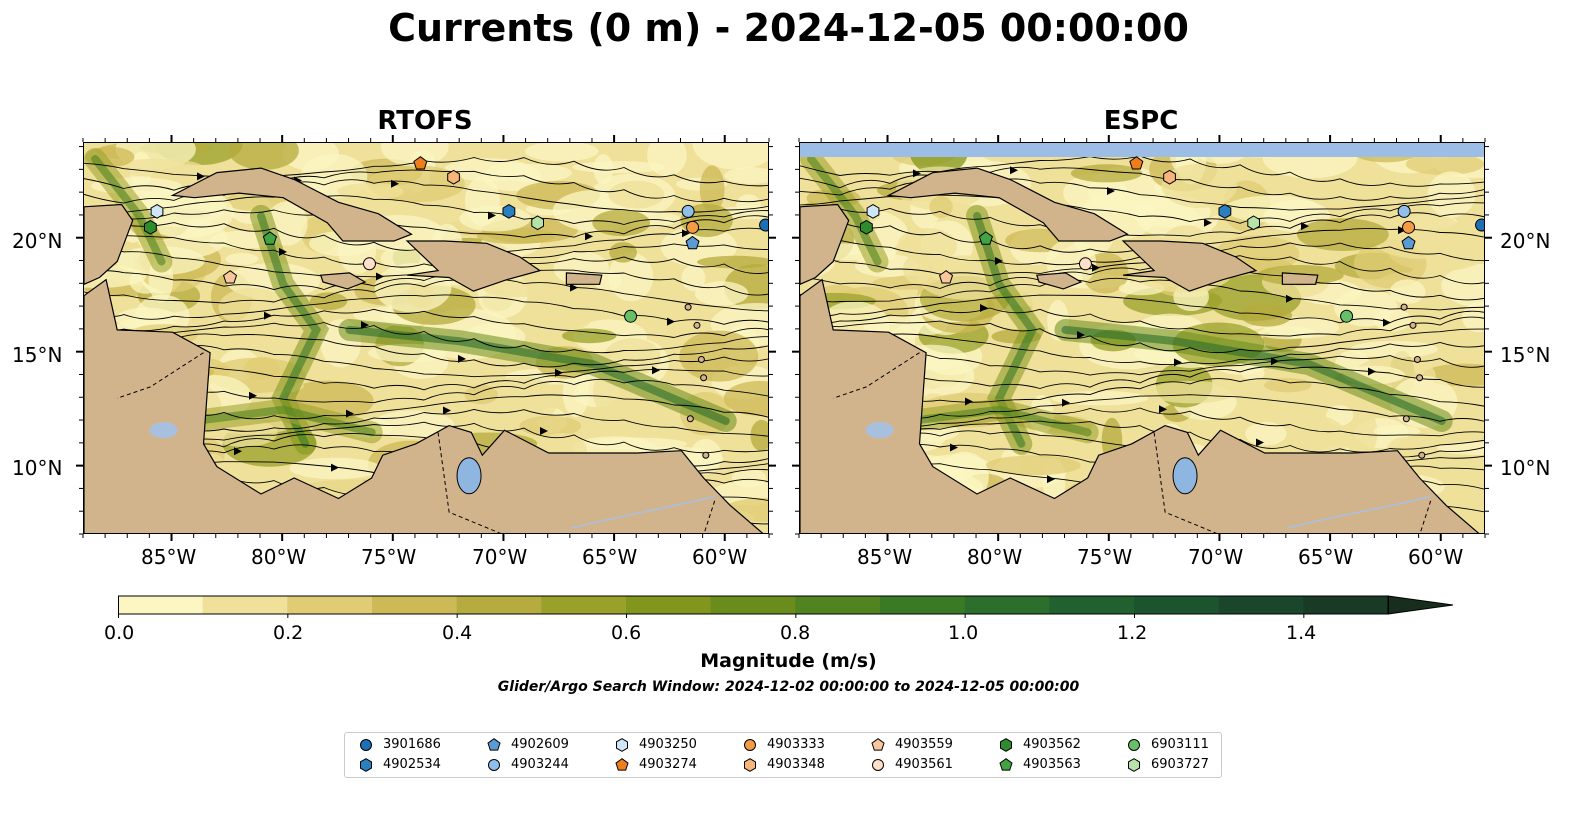 The image size is (1577, 827). Describe the element at coordinates (412, 764) in the screenshot. I see `legend-label: 4902534` at that location.